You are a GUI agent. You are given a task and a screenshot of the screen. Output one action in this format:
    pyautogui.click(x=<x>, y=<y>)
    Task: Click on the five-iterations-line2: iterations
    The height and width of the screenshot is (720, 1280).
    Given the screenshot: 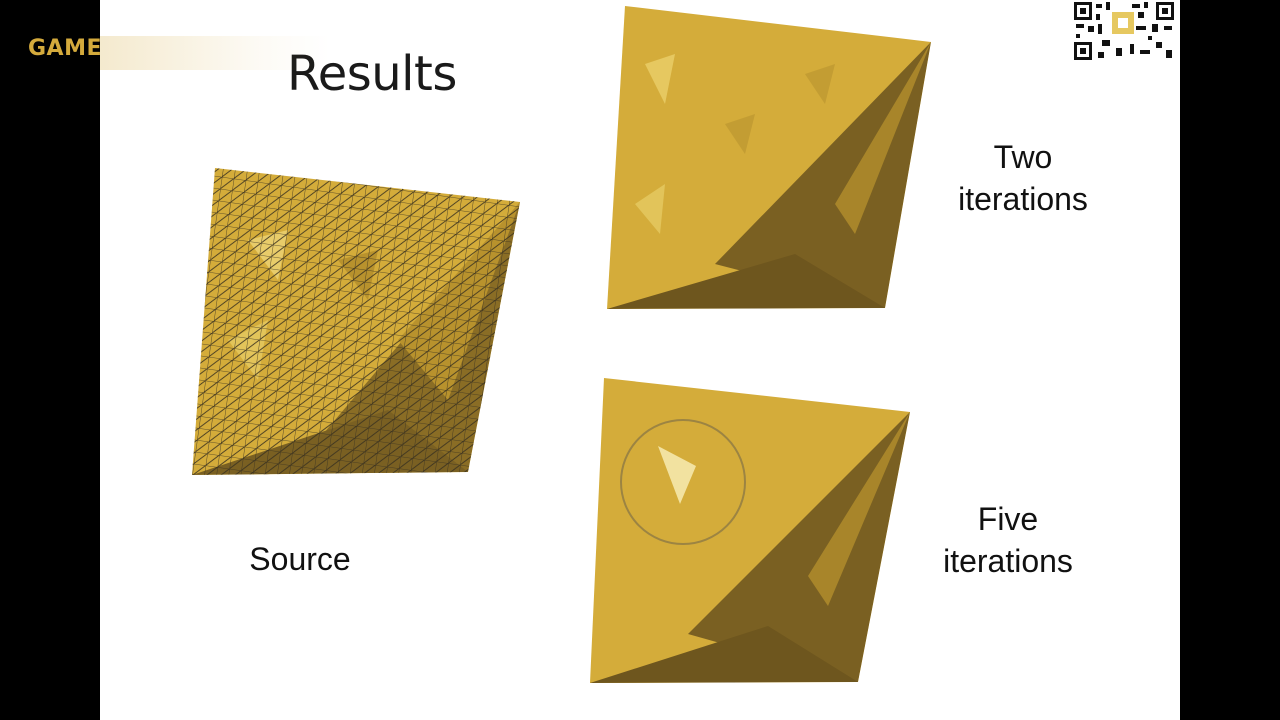 What is the action you would take?
    pyautogui.click(x=1008, y=561)
    